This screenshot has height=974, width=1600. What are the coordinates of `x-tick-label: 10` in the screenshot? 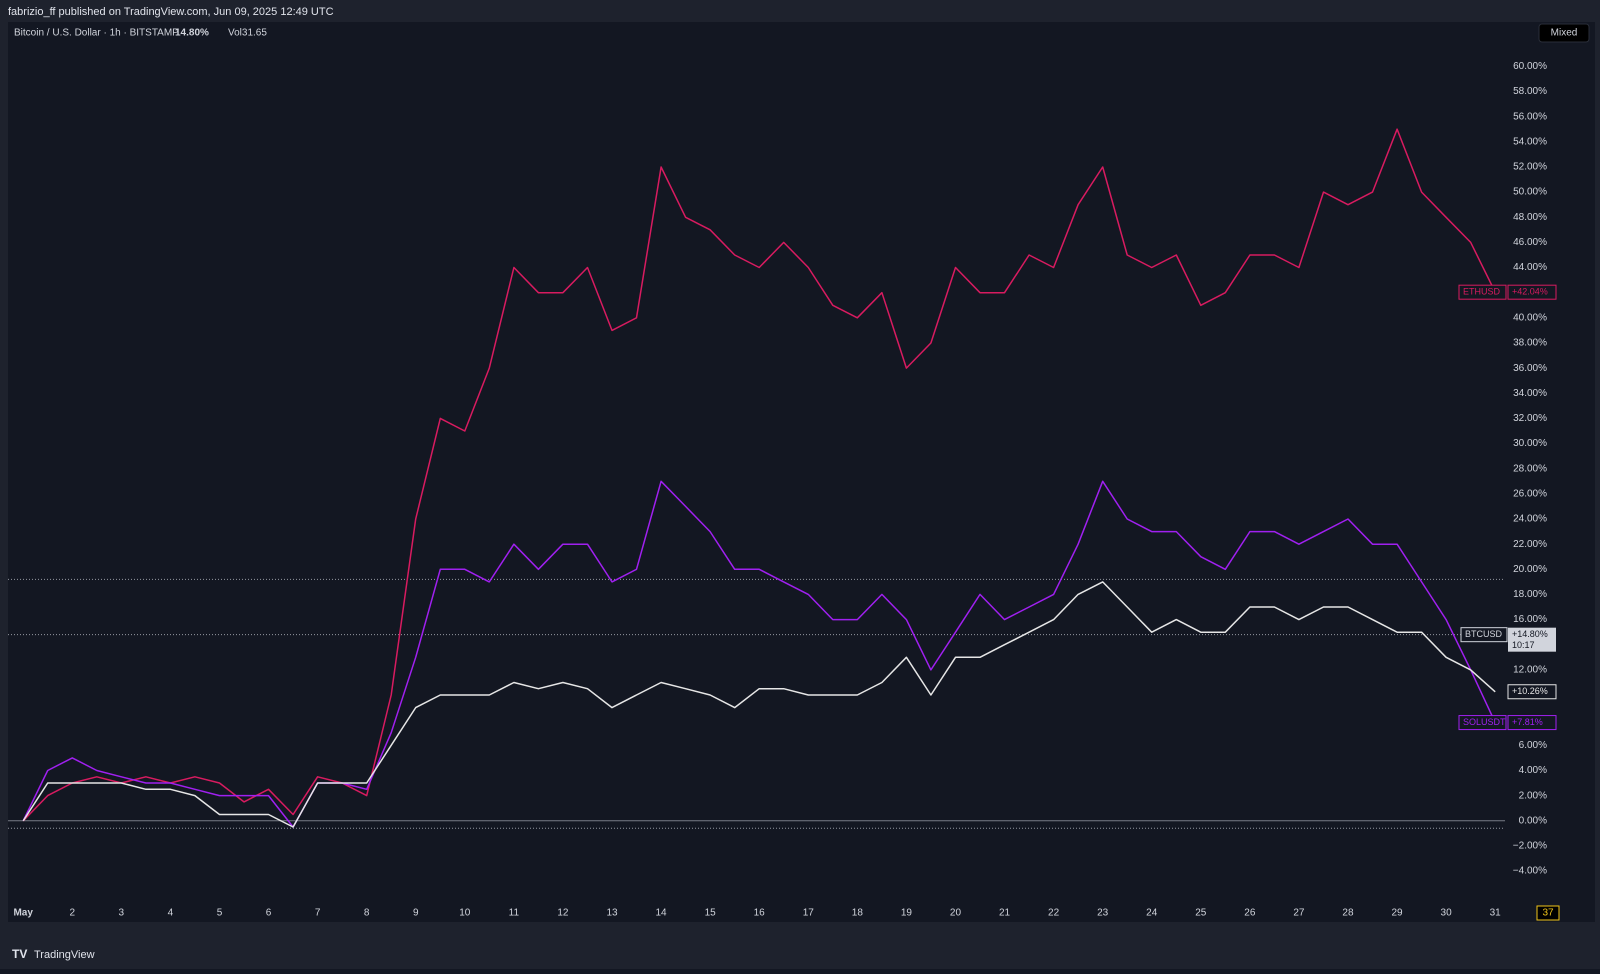 It's located at (465, 913).